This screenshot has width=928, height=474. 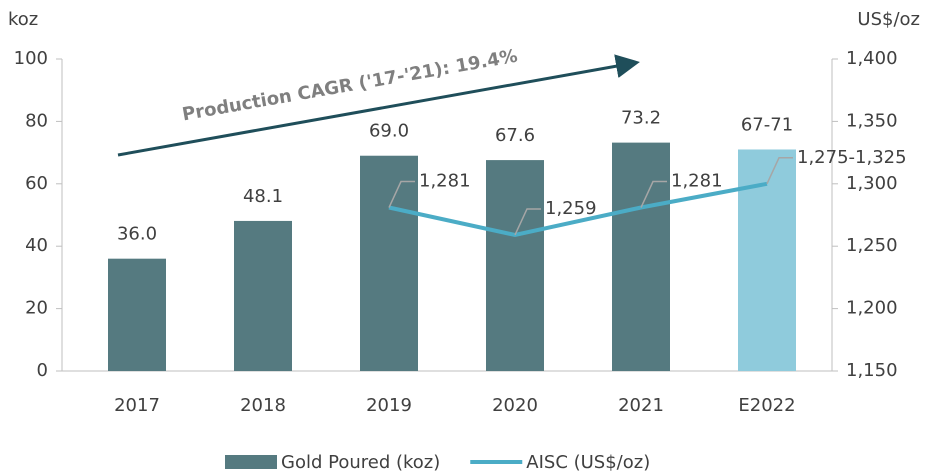 What do you see at coordinates (515, 135) in the screenshot?
I see `bar-label: 67.6` at bounding box center [515, 135].